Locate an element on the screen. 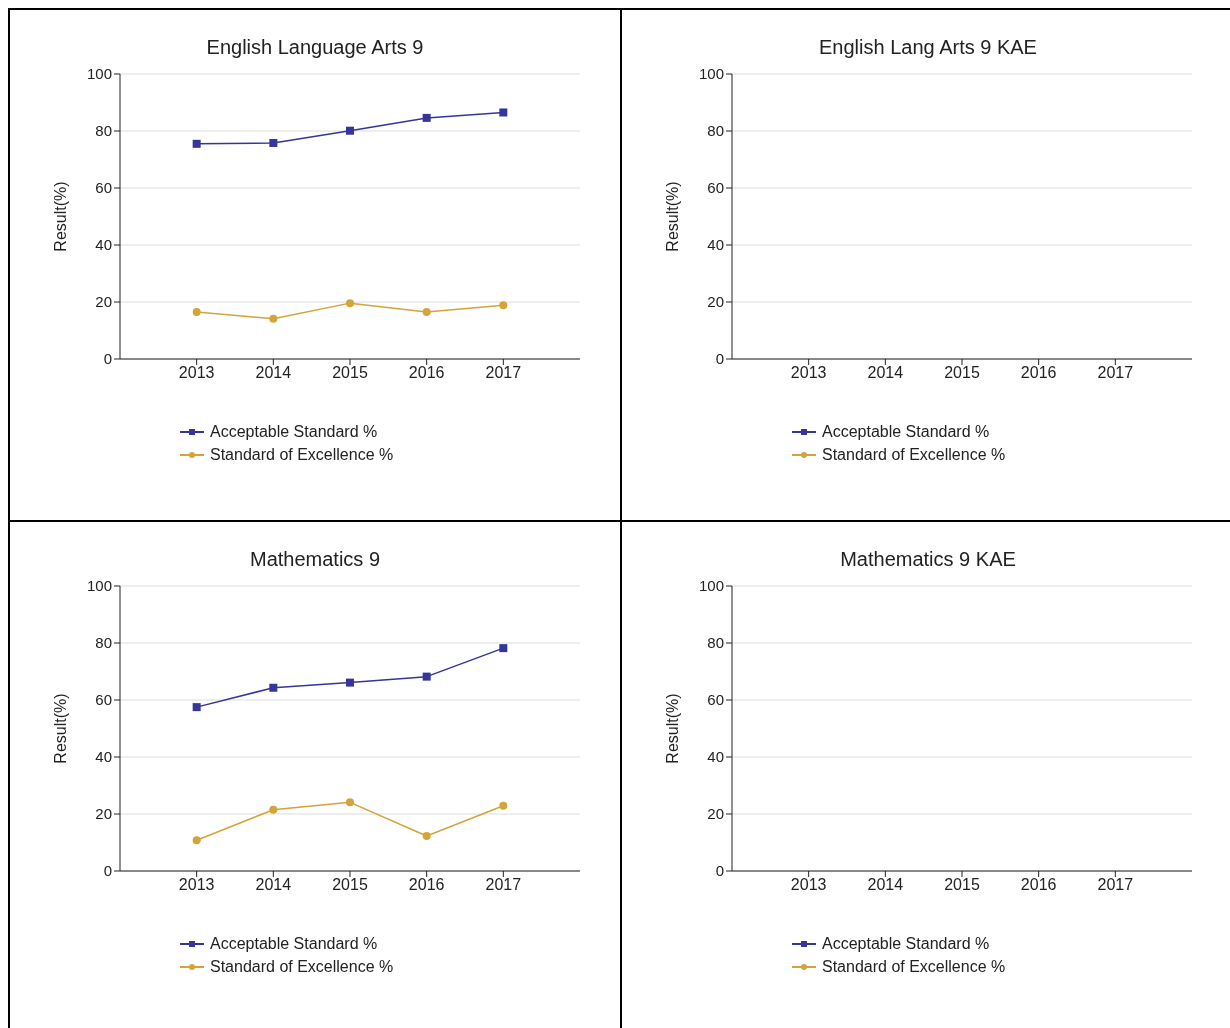  chart-title: Mathematics 9 is located at coordinates (315, 560).